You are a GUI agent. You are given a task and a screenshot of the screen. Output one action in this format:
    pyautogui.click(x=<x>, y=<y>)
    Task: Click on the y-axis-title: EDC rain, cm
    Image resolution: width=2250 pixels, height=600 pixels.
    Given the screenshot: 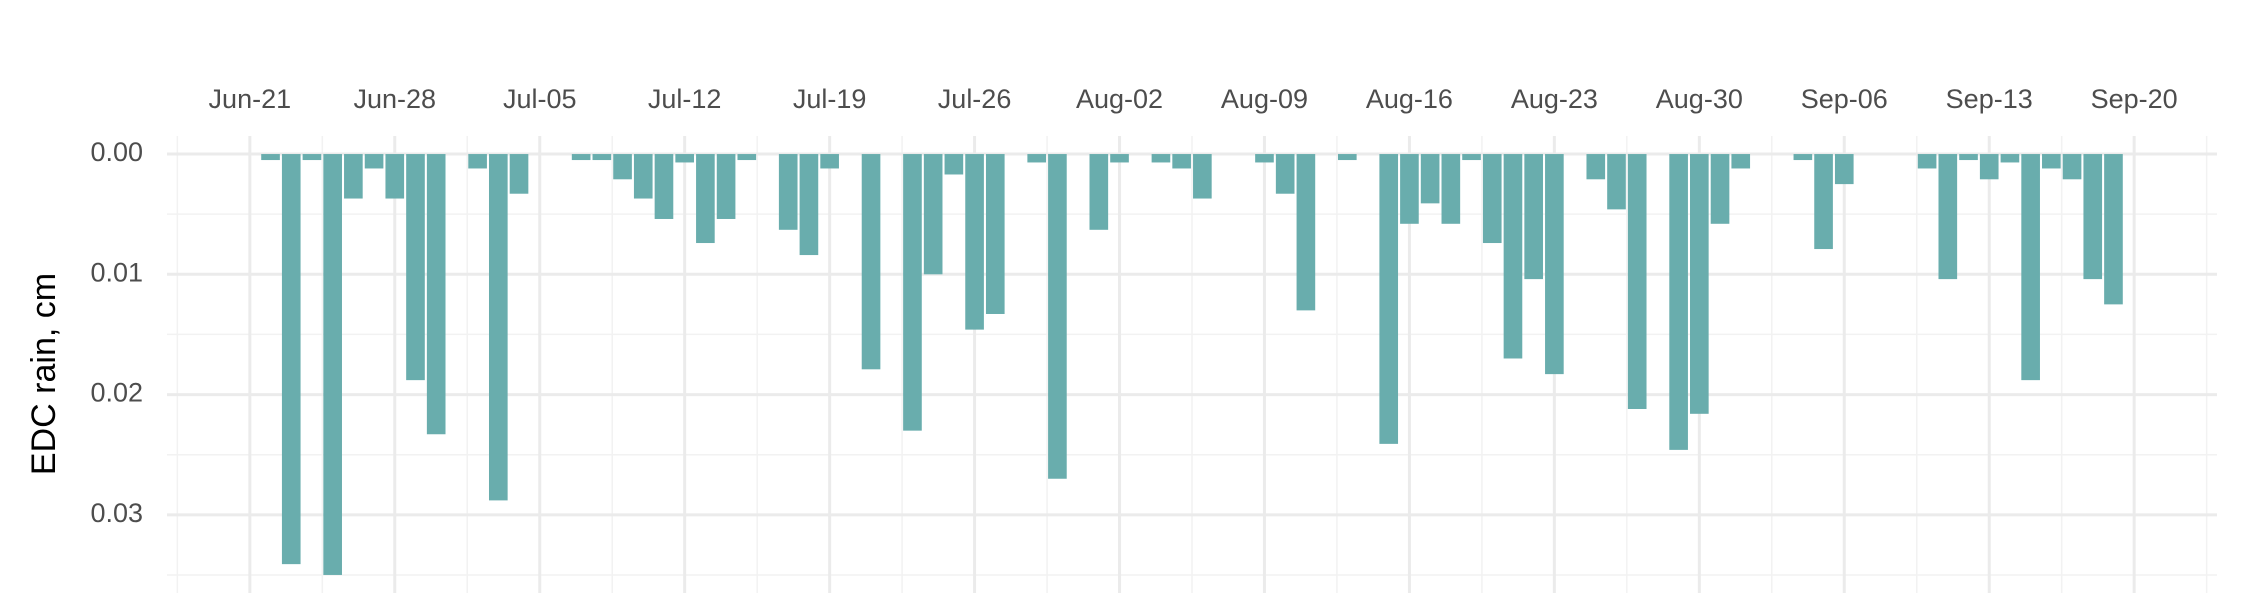 What is the action you would take?
    pyautogui.click(x=44, y=374)
    